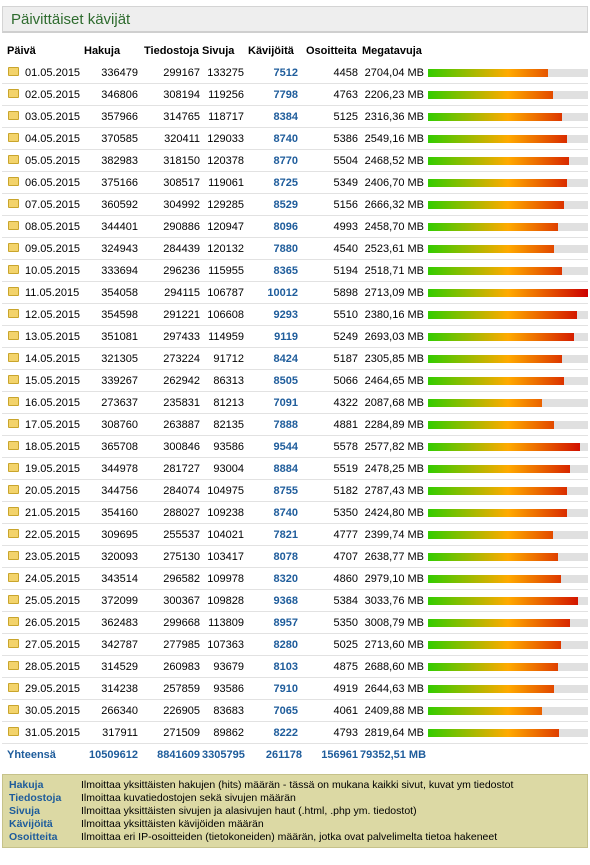 This screenshot has width=590, height=865. I want to click on day-cell: 01.05.2015, so click(43, 73).